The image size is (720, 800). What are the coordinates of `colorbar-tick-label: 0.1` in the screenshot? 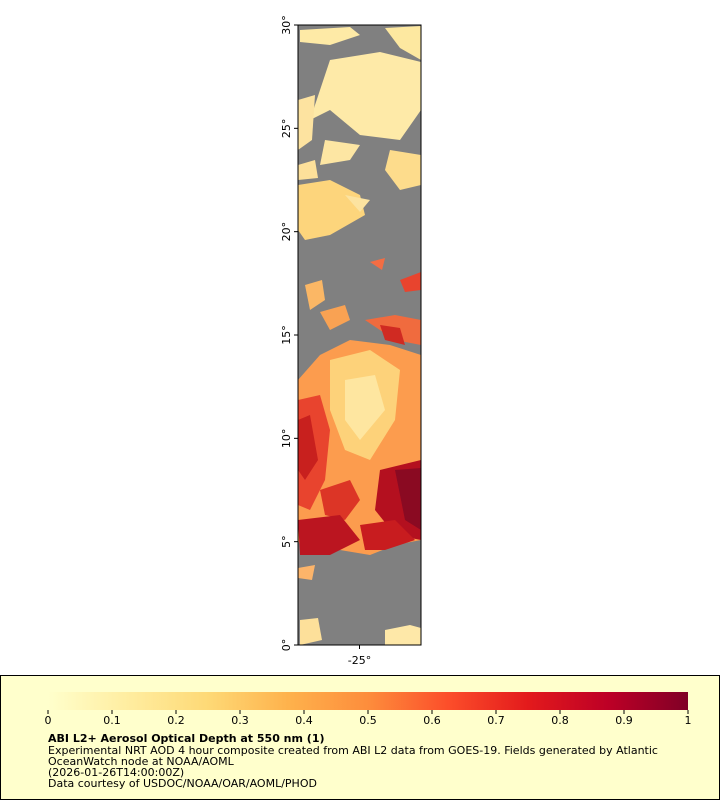 It's located at (112, 720).